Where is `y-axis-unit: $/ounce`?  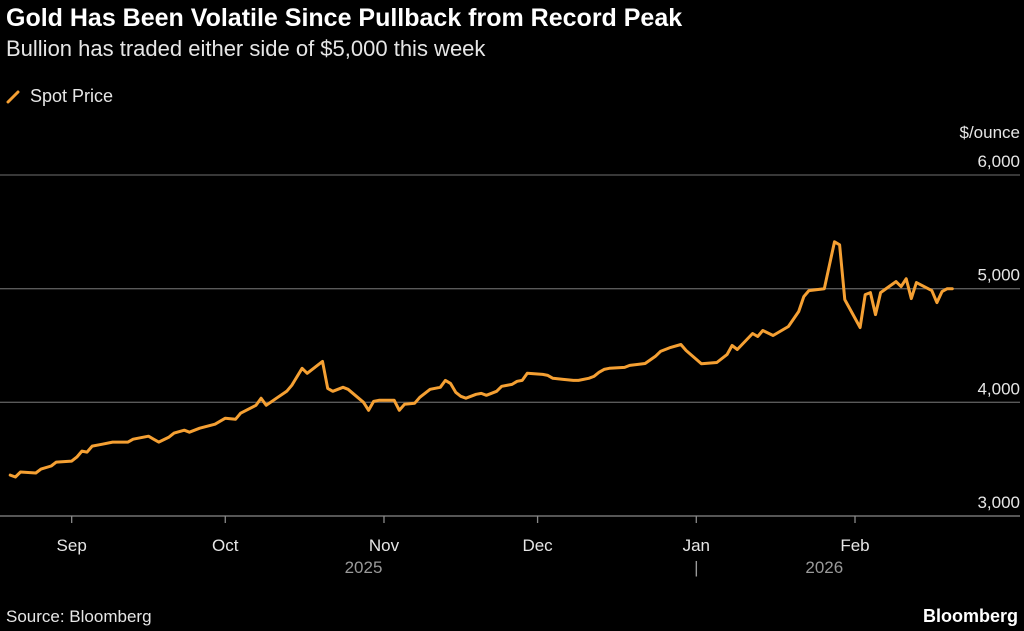 y-axis-unit: $/ounce is located at coordinates (990, 132).